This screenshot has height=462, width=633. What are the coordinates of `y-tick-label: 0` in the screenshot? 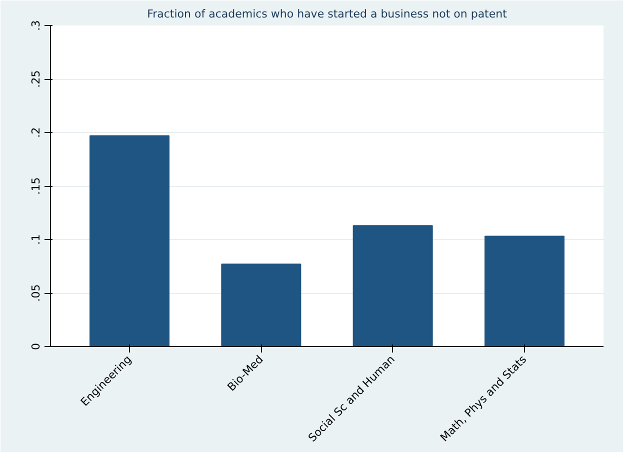 It's located at (36, 346).